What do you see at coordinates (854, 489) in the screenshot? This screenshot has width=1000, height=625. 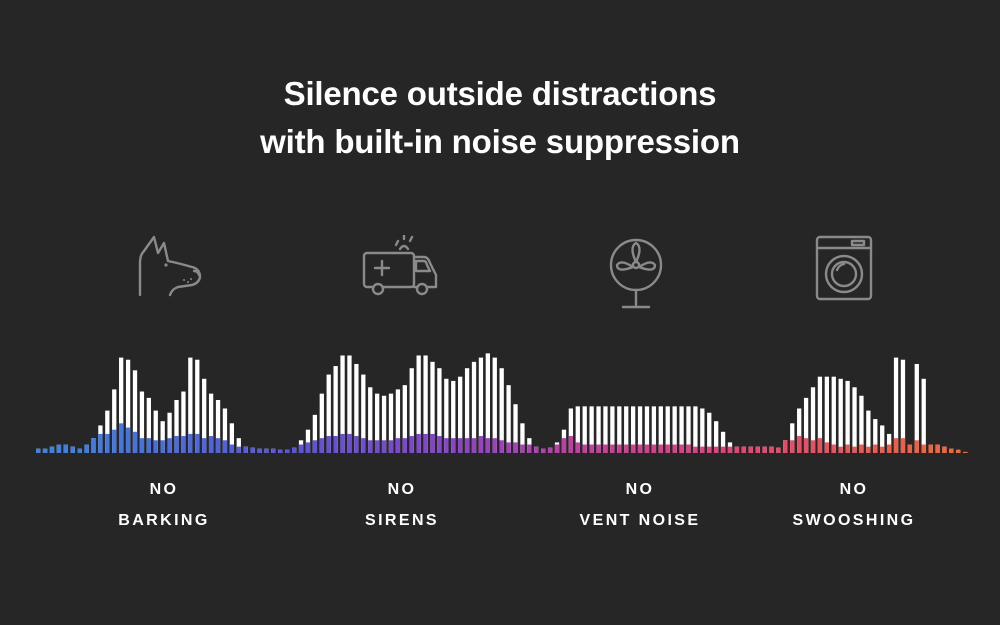 I see `label-swooshing-line-1: NO` at bounding box center [854, 489].